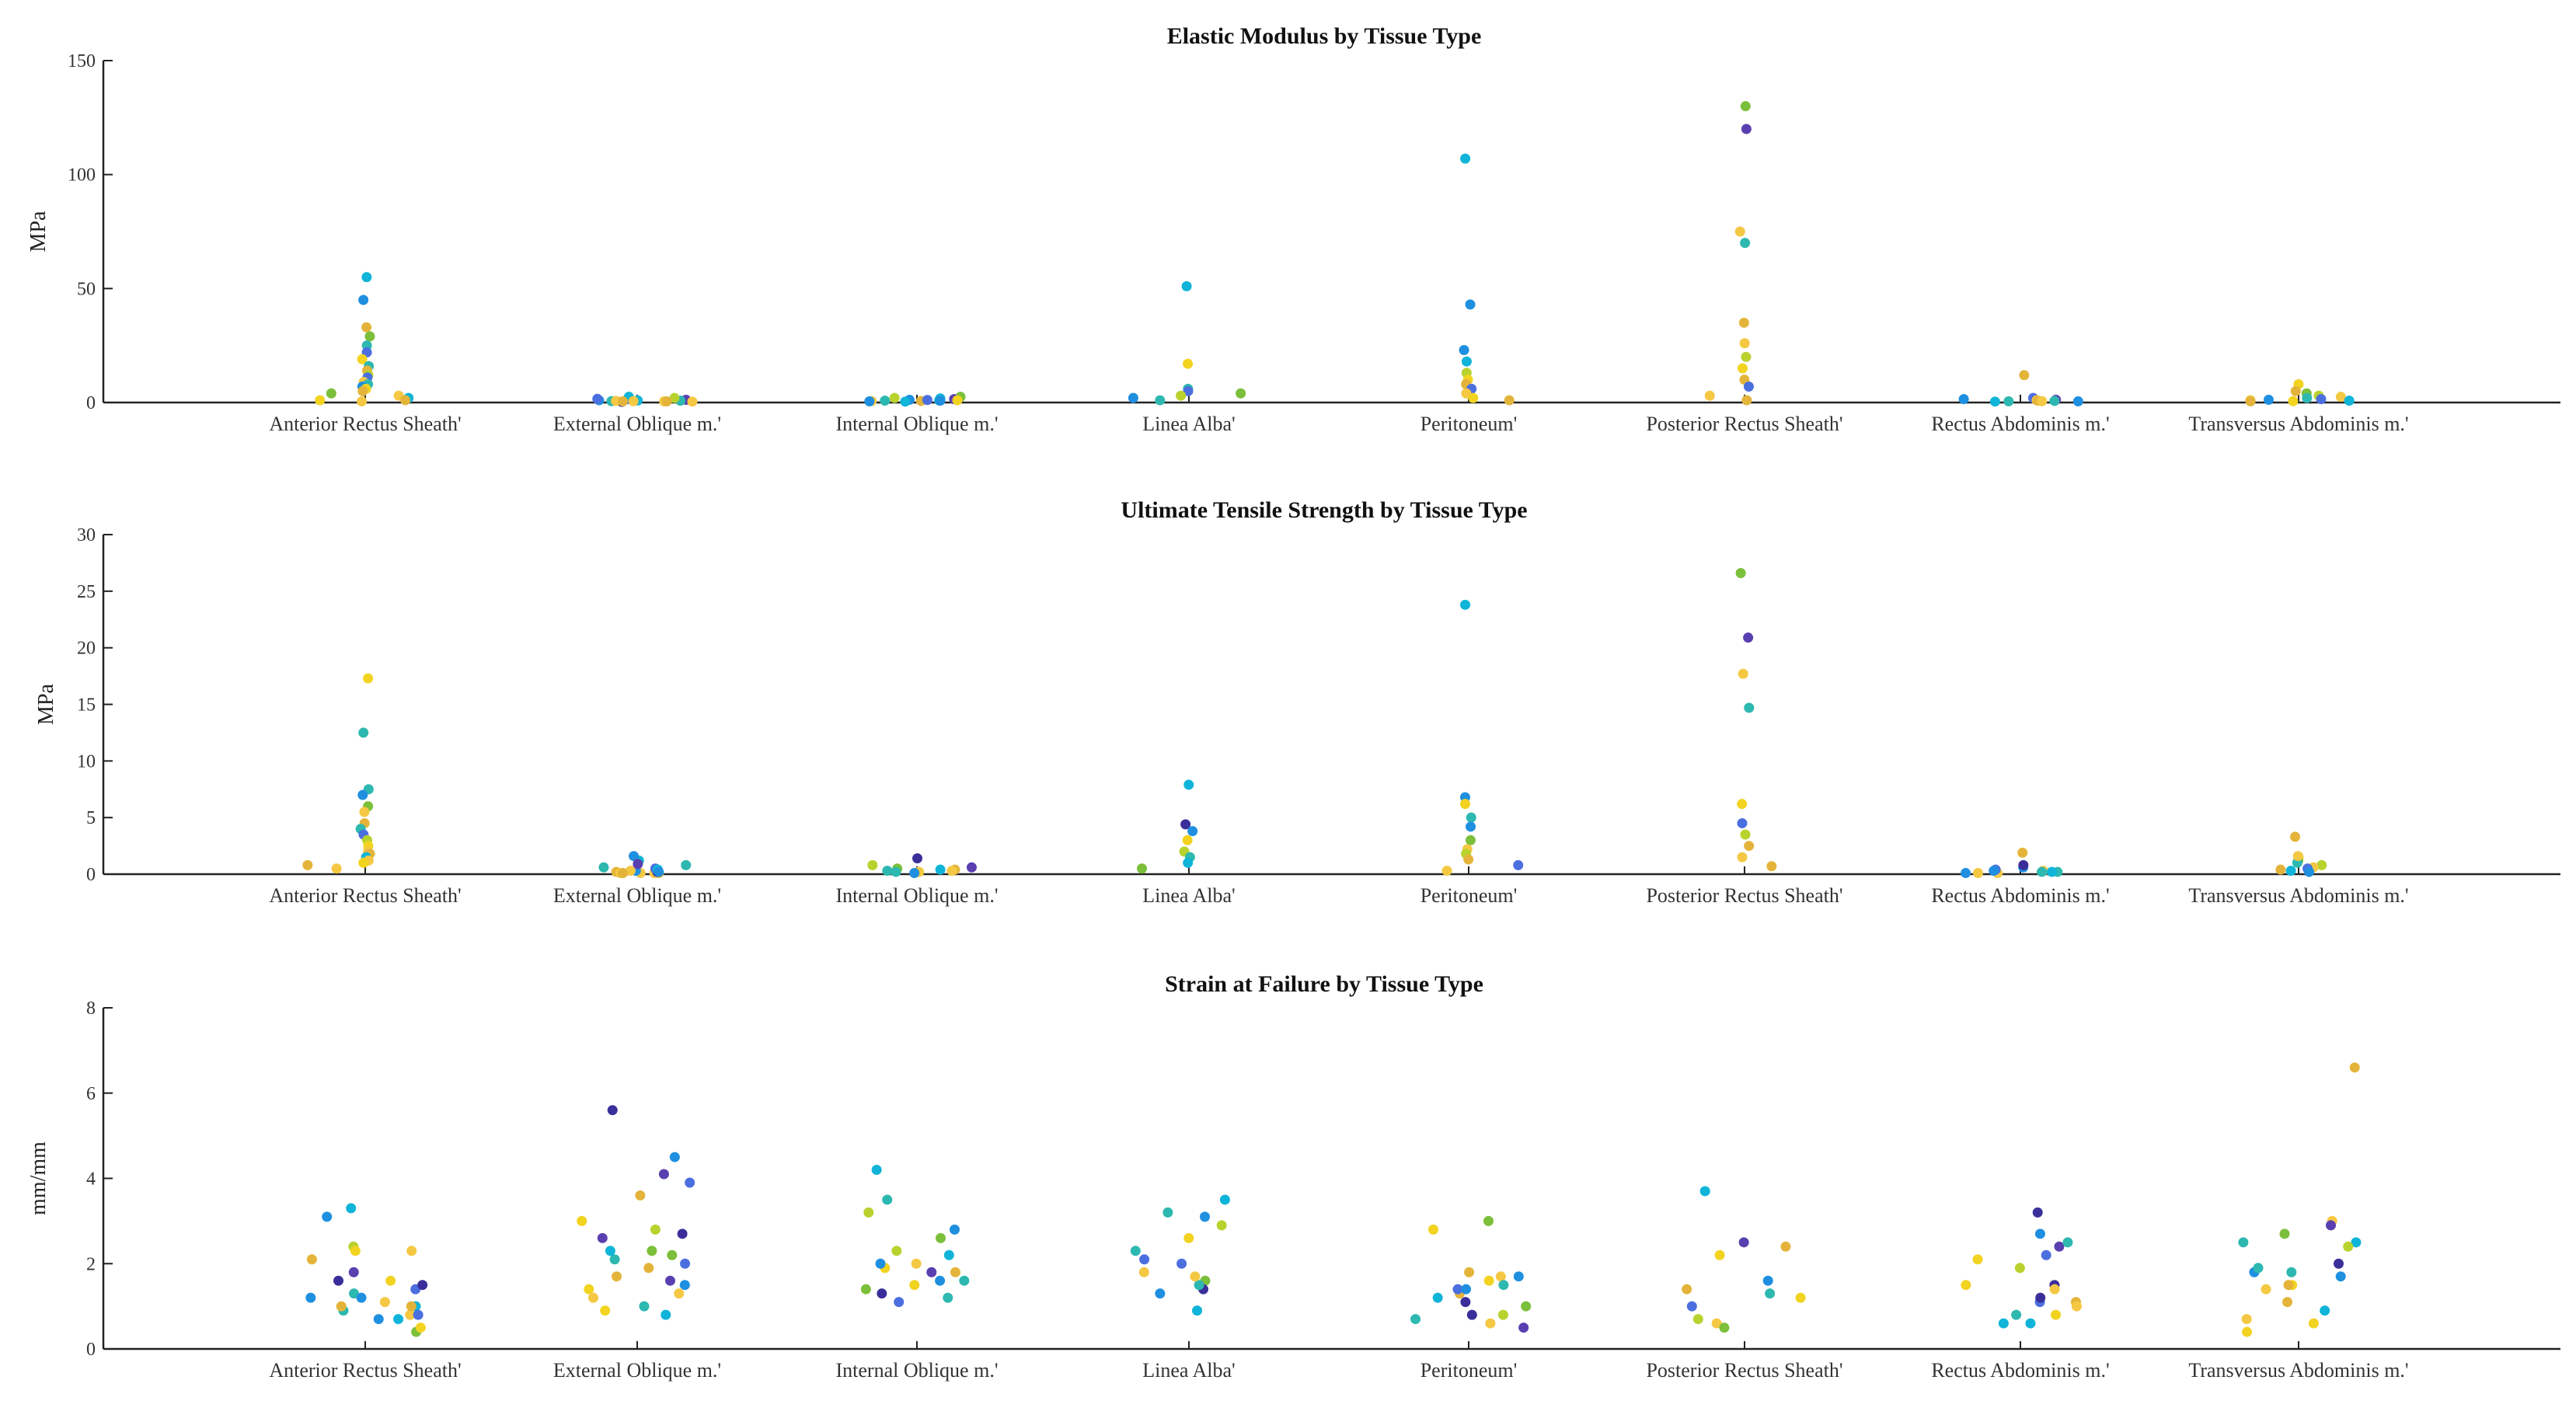  Describe the element at coordinates (1744, 424) in the screenshot. I see `x-tick-label: Posterior Rectus Sheath'` at that location.